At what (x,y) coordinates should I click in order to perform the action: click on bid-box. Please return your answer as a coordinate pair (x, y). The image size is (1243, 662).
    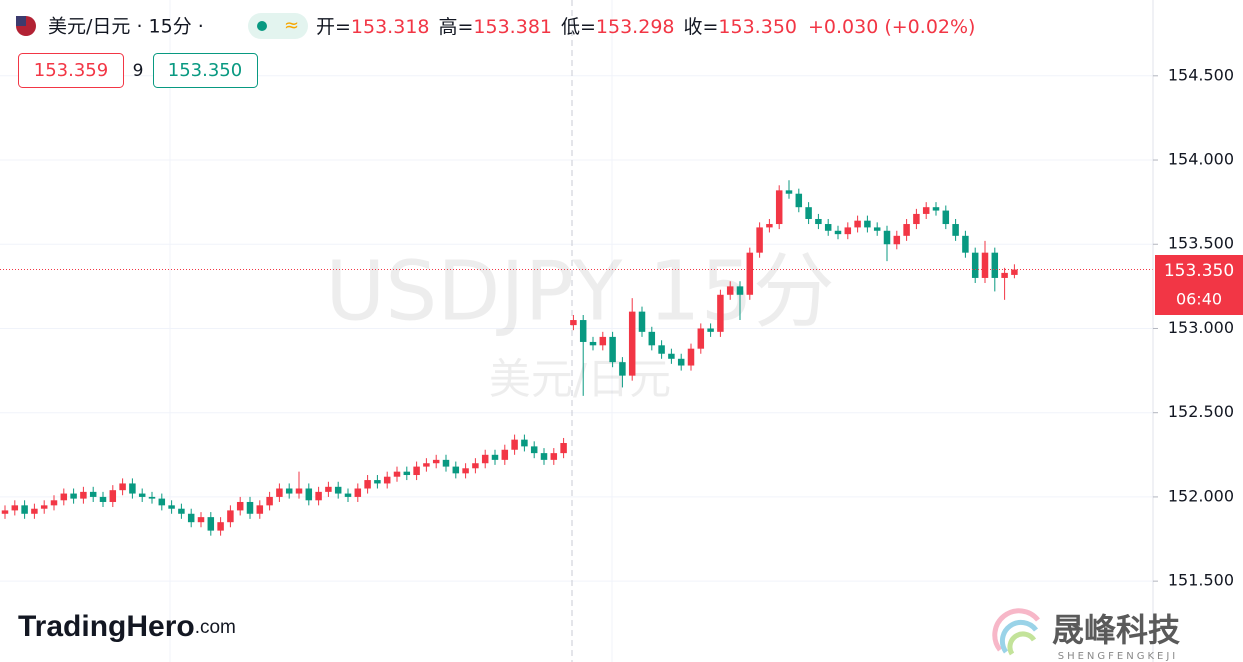
    Looking at the image, I should click on (71, 70).